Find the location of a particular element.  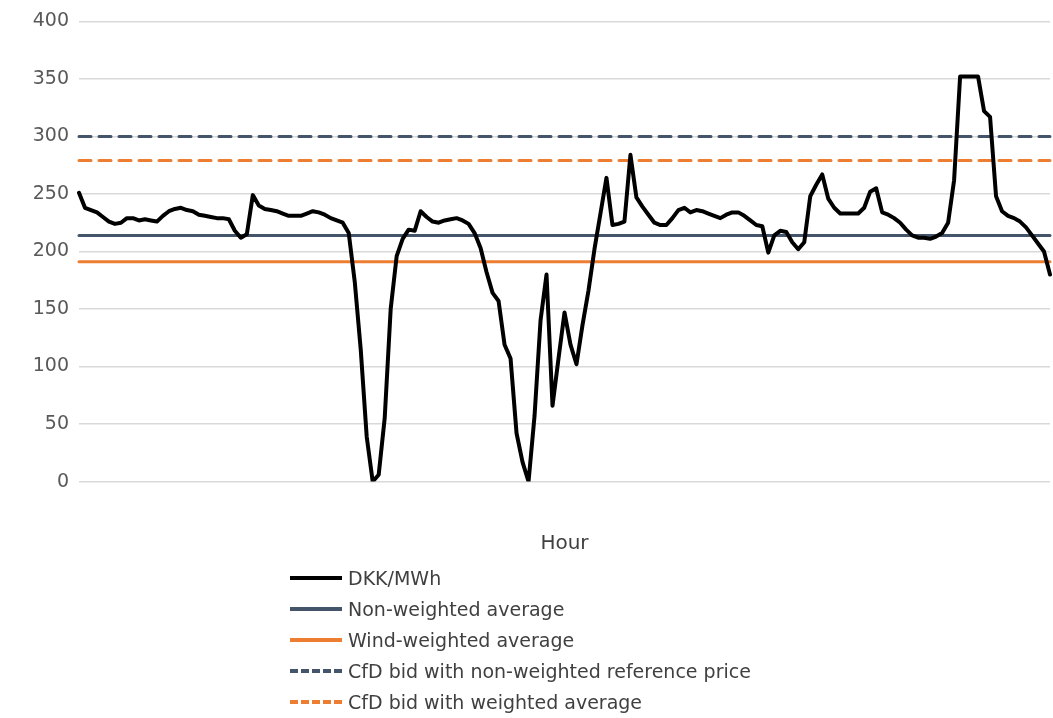

legend-label: Non-weighted average is located at coordinates (456, 608).